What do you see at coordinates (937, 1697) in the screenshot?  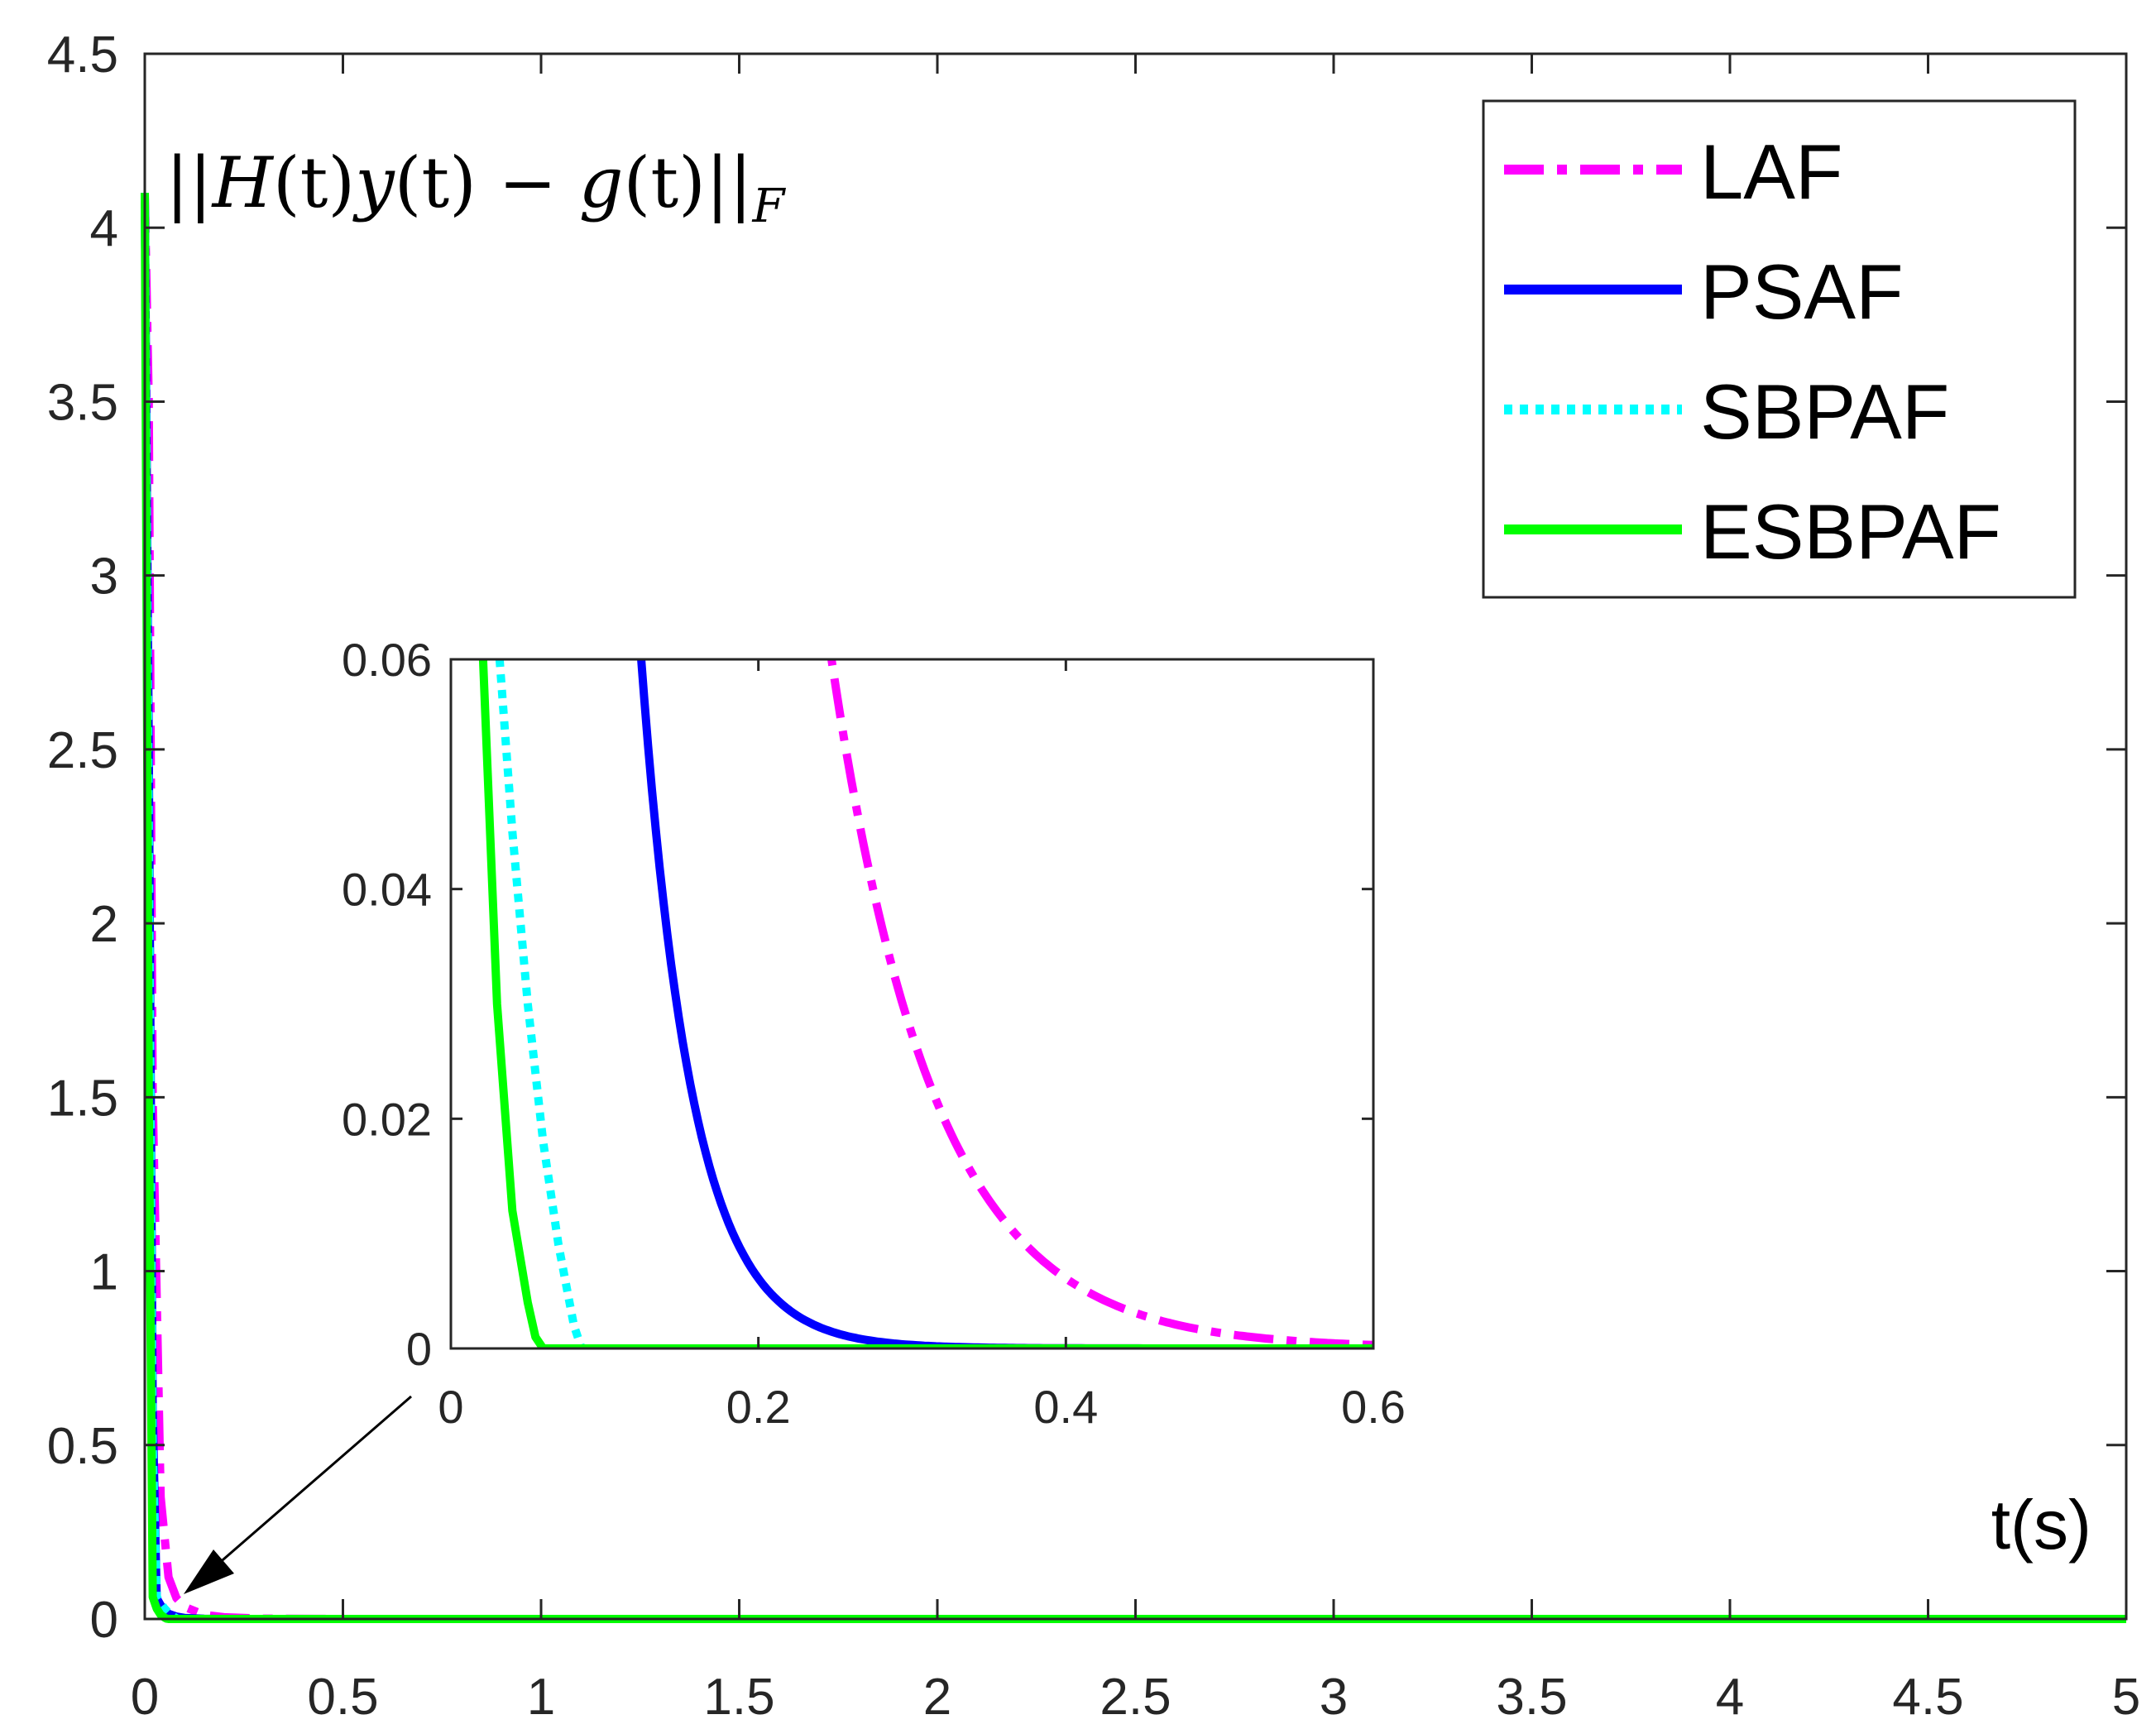 I see `main-x-tick-label: 2` at bounding box center [937, 1697].